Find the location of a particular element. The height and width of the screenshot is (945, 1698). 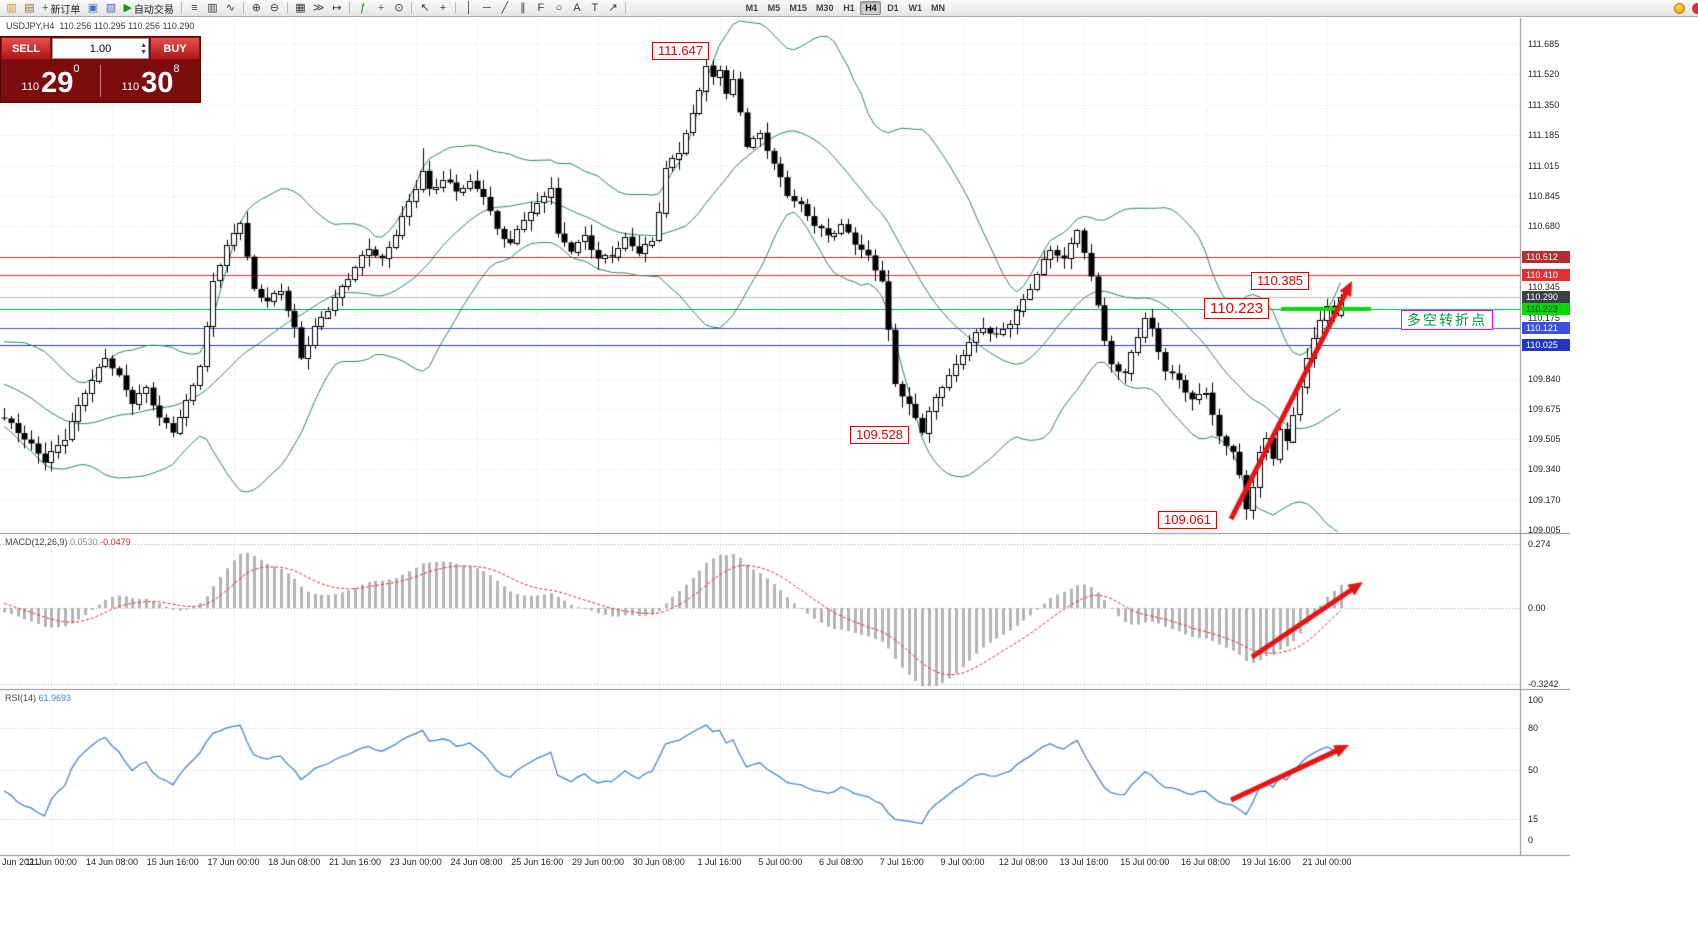

rsi-indicator-label: RSI(14) 61.9693 is located at coordinates (38, 698).